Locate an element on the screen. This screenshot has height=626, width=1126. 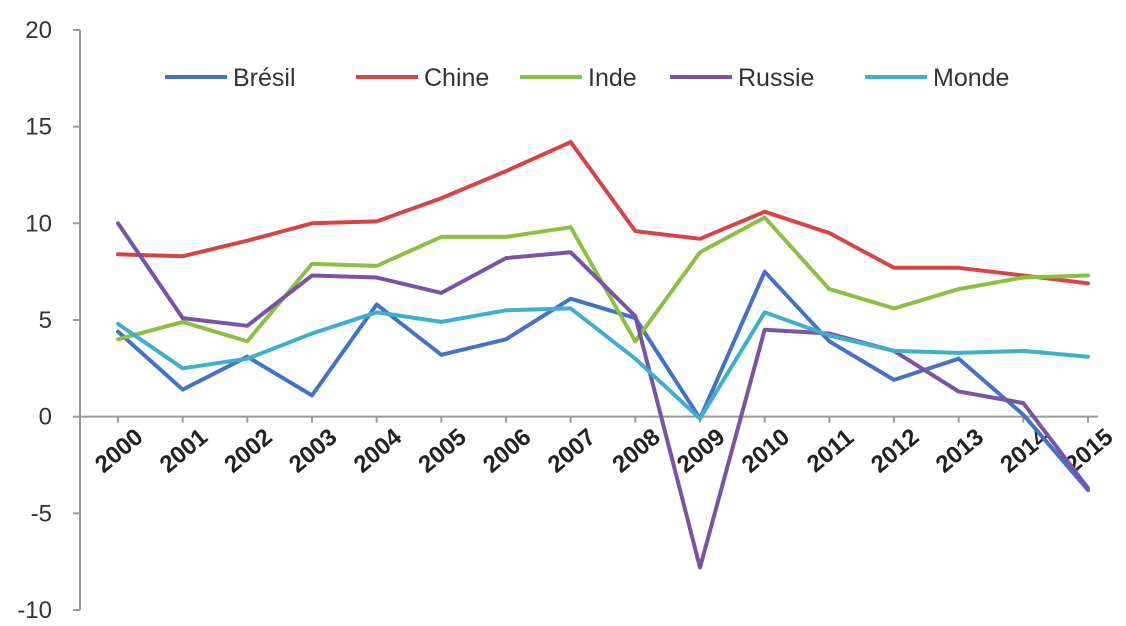
legend-label: Russie is located at coordinates (776, 78).